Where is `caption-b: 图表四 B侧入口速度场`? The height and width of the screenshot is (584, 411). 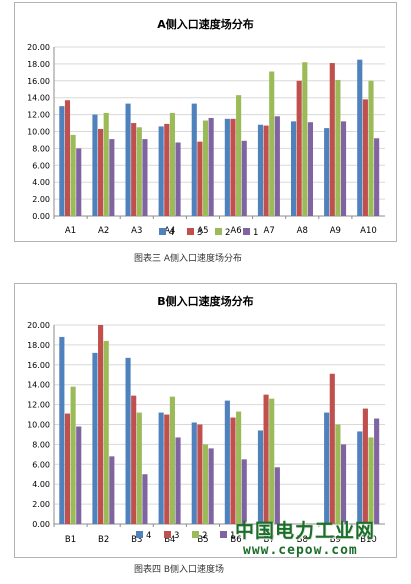
caption-b: 图表四 B侧入口速度场 is located at coordinates (179, 570).